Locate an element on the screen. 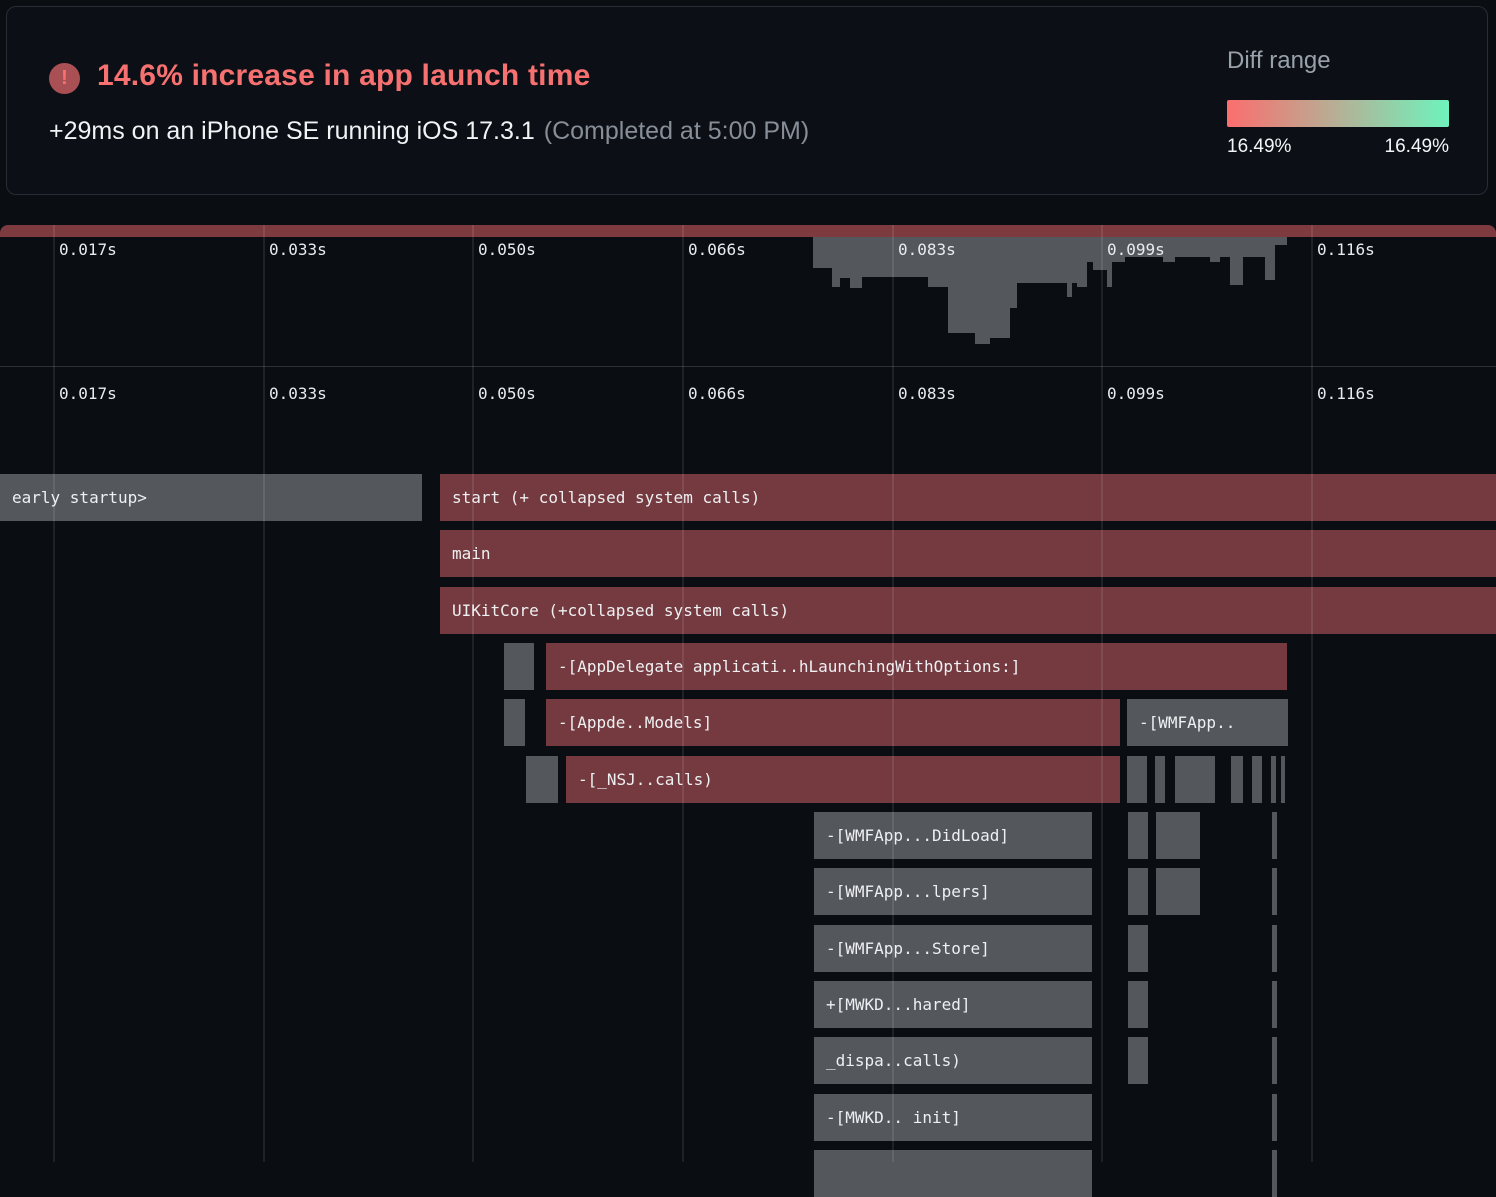 This screenshot has width=1496, height=1197. flame-bar: +[MWKD...hared] is located at coordinates (953, 1004).